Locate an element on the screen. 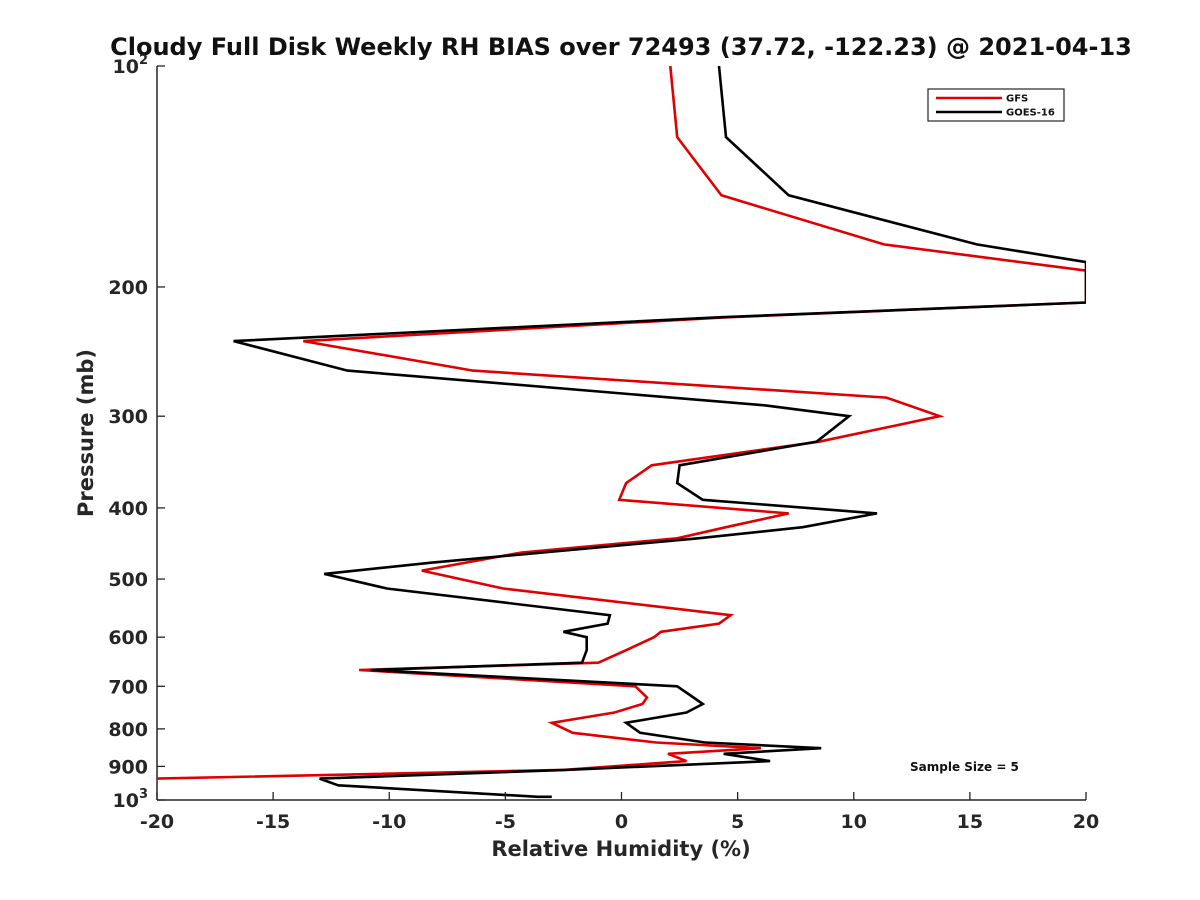 The height and width of the screenshot is (900, 1200). x-tick-label: 15 is located at coordinates (970, 822).